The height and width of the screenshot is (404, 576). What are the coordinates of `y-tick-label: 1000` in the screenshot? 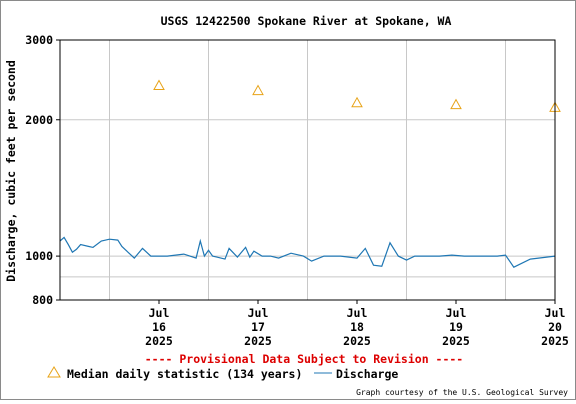 It's located at (39, 256).